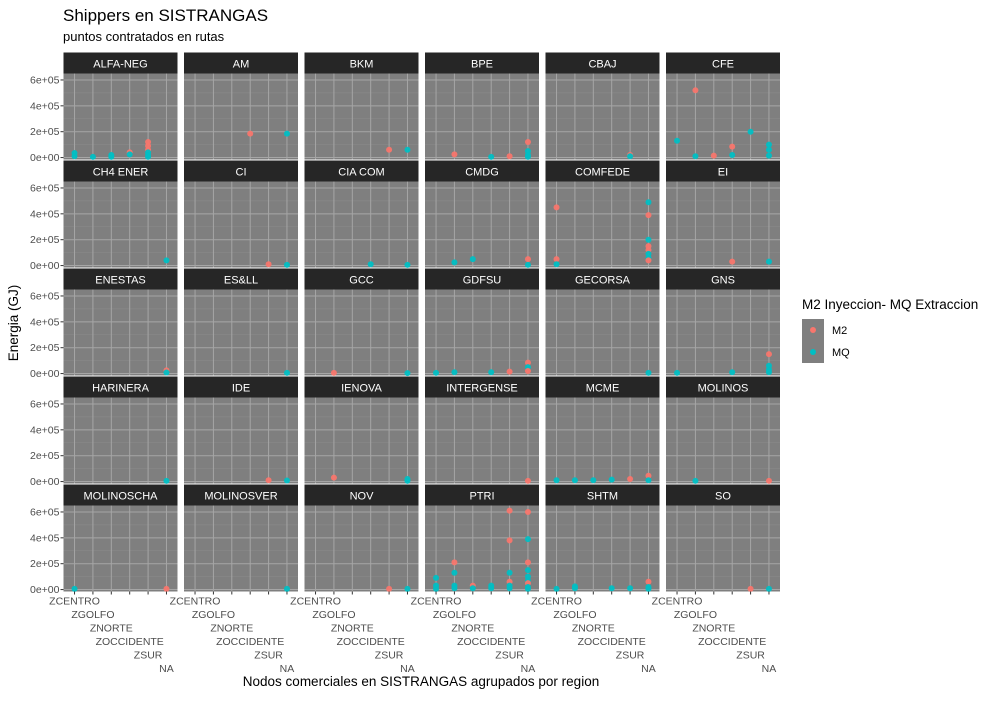 The height and width of the screenshot is (701, 1008). I want to click on facet-strip-label: AM, so click(241, 65).